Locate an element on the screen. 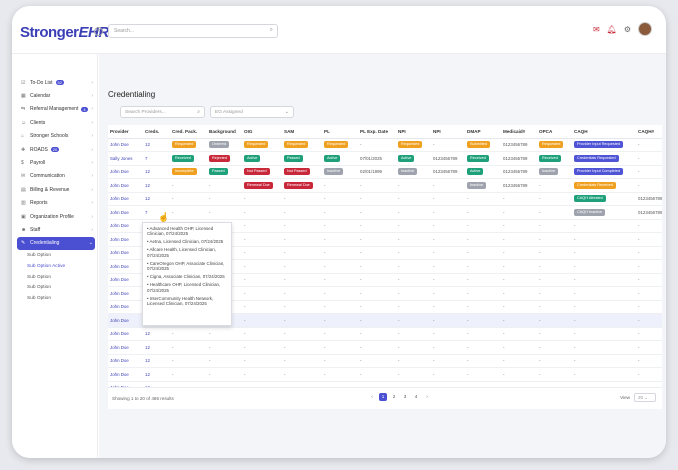  sidebar-sub-option: Sub Option Active is located at coordinates (46, 266).